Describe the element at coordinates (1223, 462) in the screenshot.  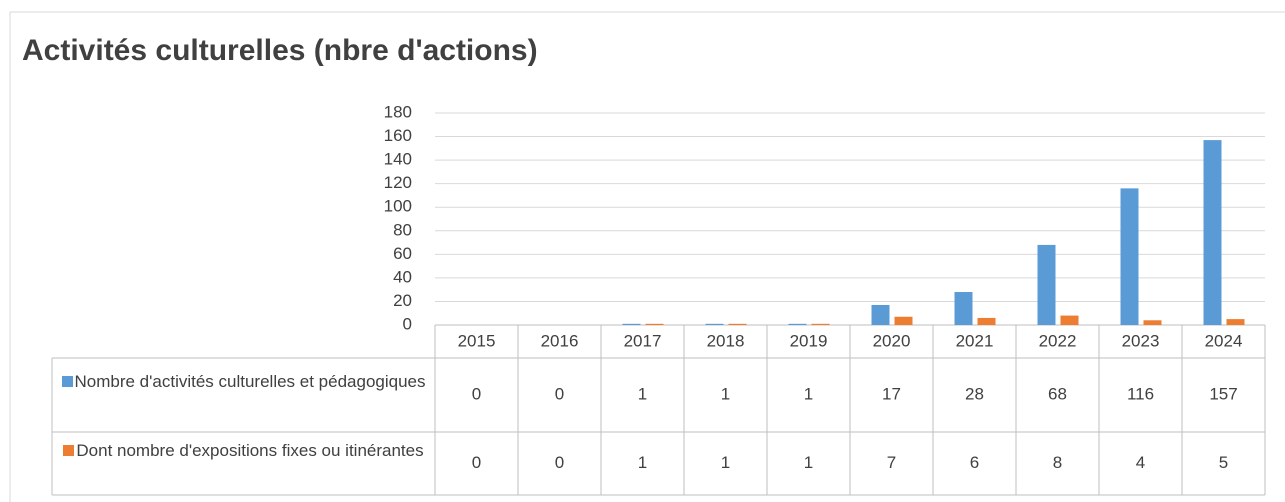
I see `table-value: 5` at that location.